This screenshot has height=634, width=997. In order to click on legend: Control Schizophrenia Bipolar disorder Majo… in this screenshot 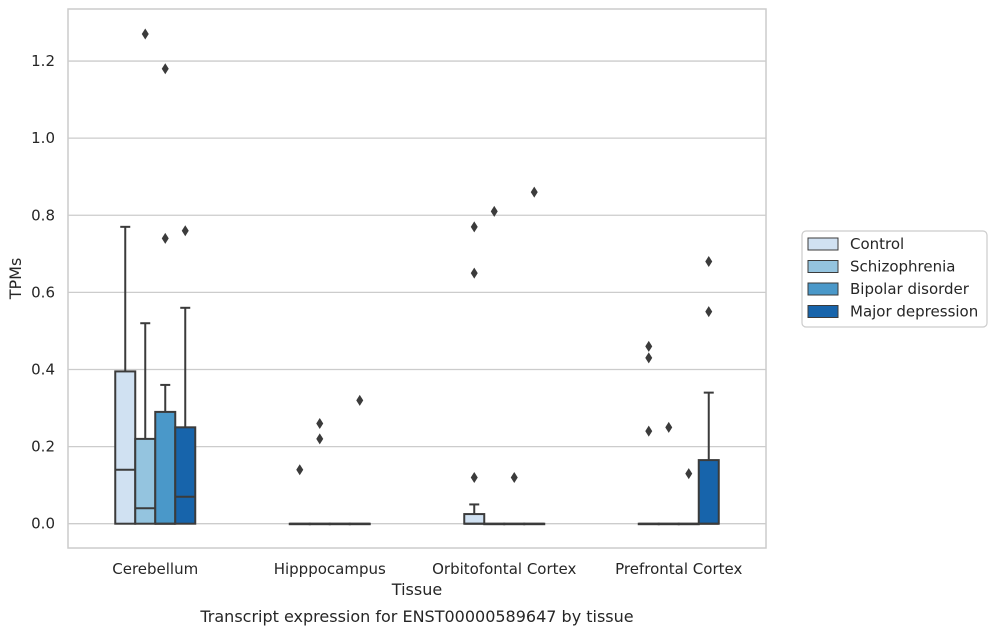, I will do `click(894, 279)`.